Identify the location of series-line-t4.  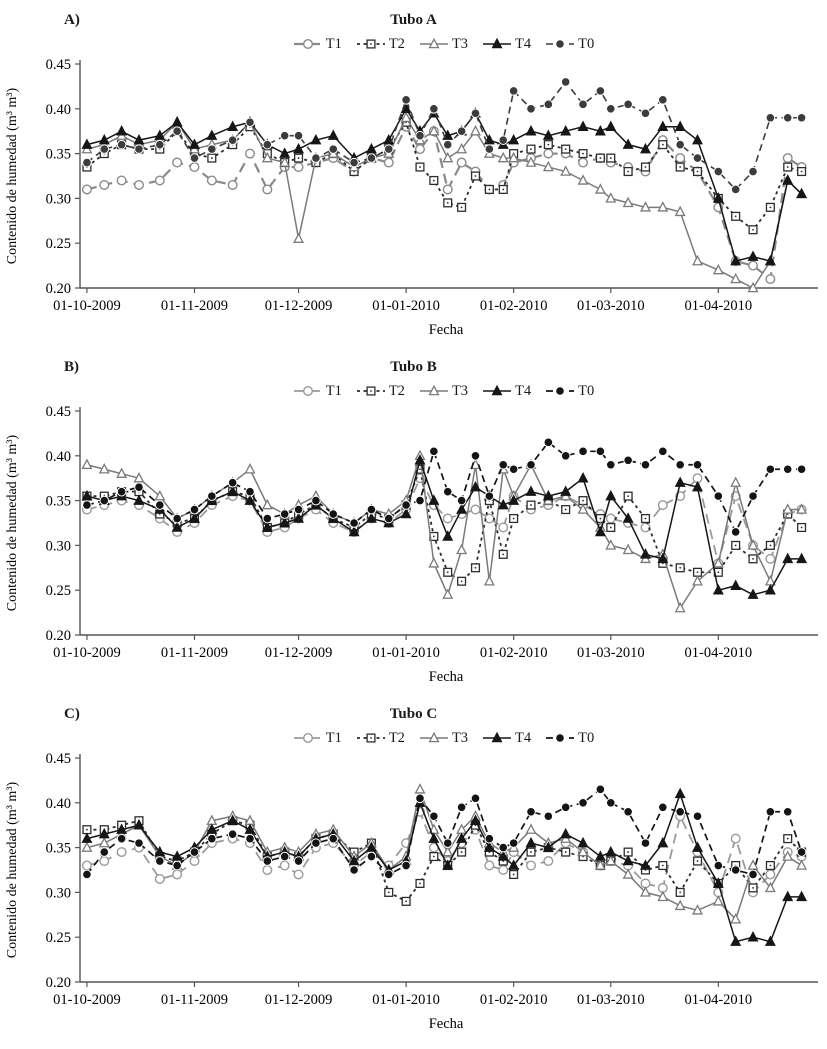
(444, 185).